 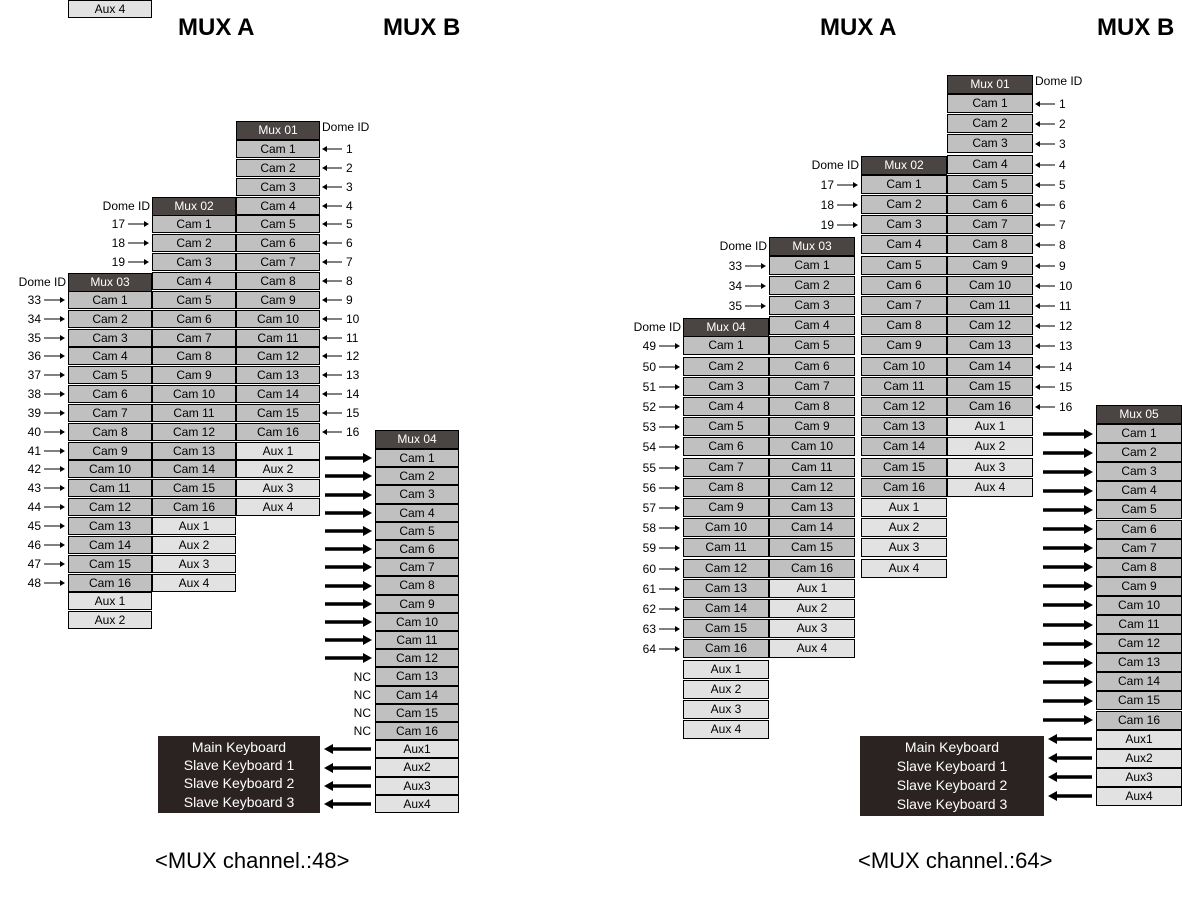 What do you see at coordinates (812, 285) in the screenshot?
I see `d2-mux-3-cell: Cam 2` at bounding box center [812, 285].